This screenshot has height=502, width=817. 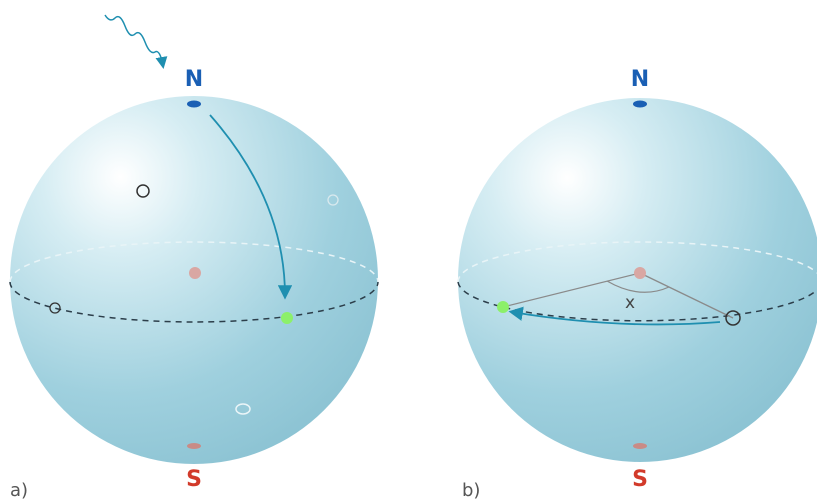 What do you see at coordinates (471, 490) in the screenshot?
I see `panel-label: b)` at bounding box center [471, 490].